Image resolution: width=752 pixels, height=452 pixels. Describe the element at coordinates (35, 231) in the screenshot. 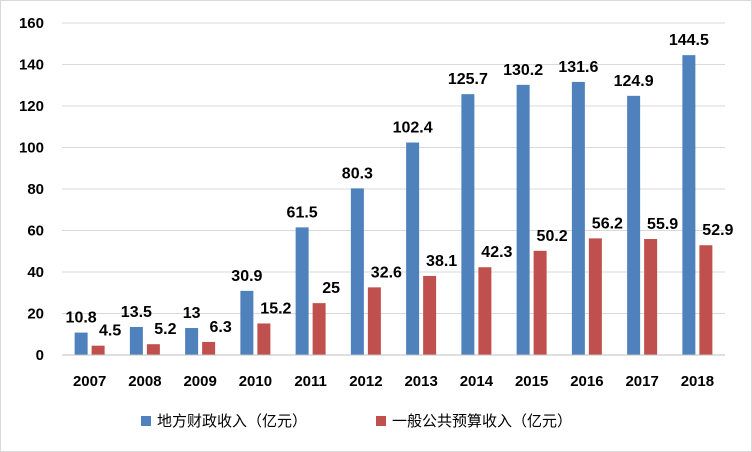

I see `y-tick-label: 60` at that location.